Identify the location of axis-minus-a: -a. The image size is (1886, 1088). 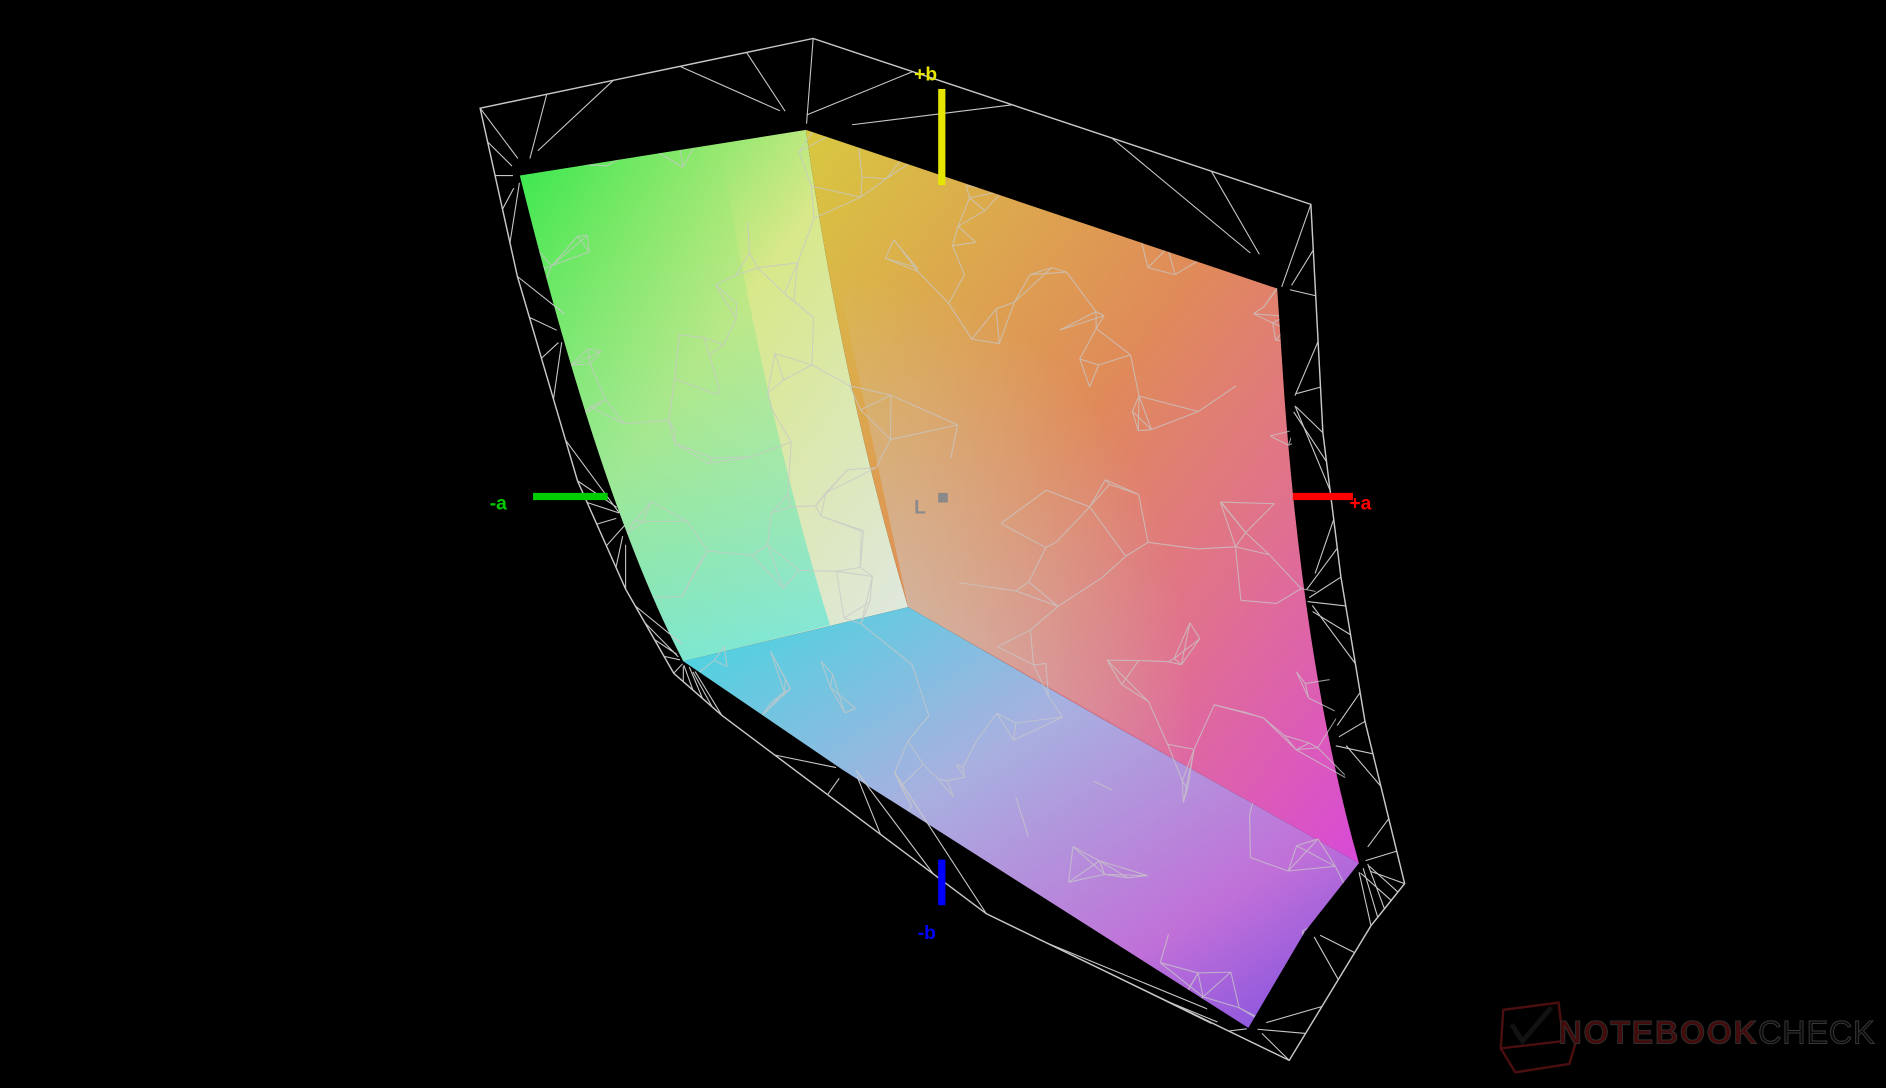
(549, 503).